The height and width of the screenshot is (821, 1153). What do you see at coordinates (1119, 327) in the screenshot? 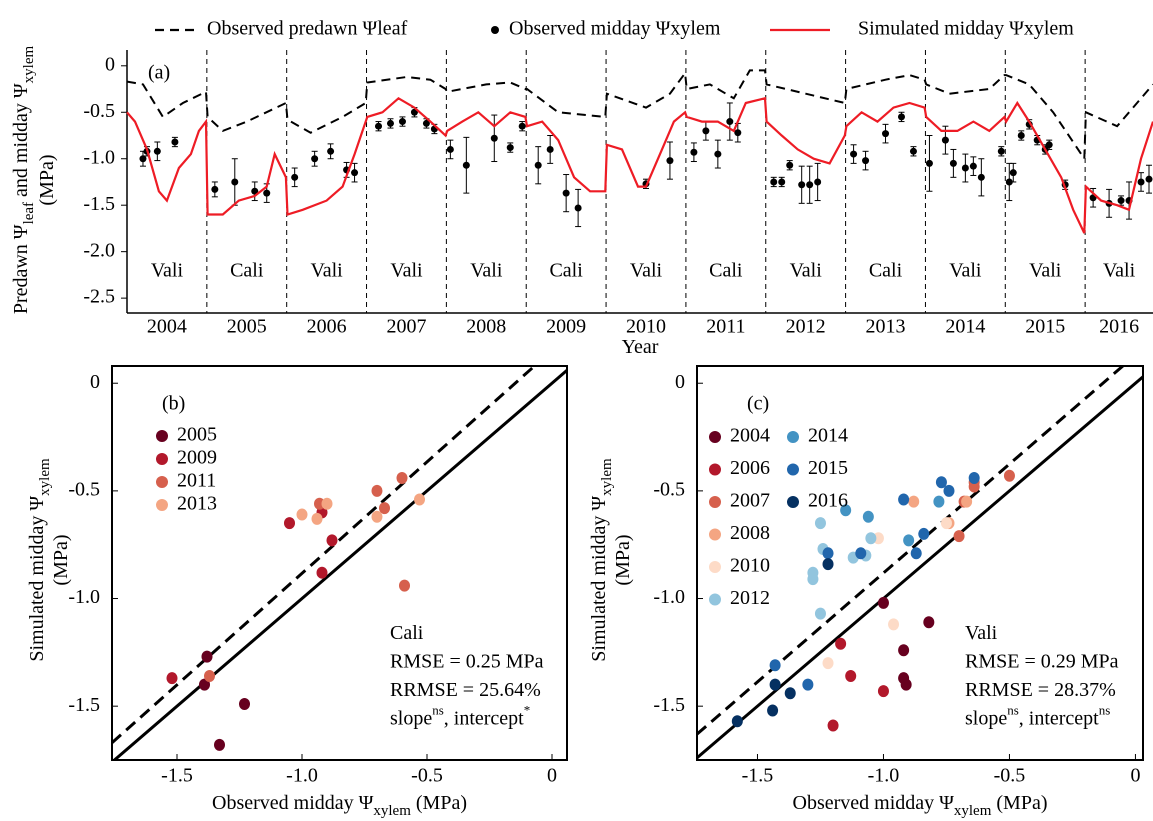
I see `x-tick-label: 2016` at bounding box center [1119, 327].